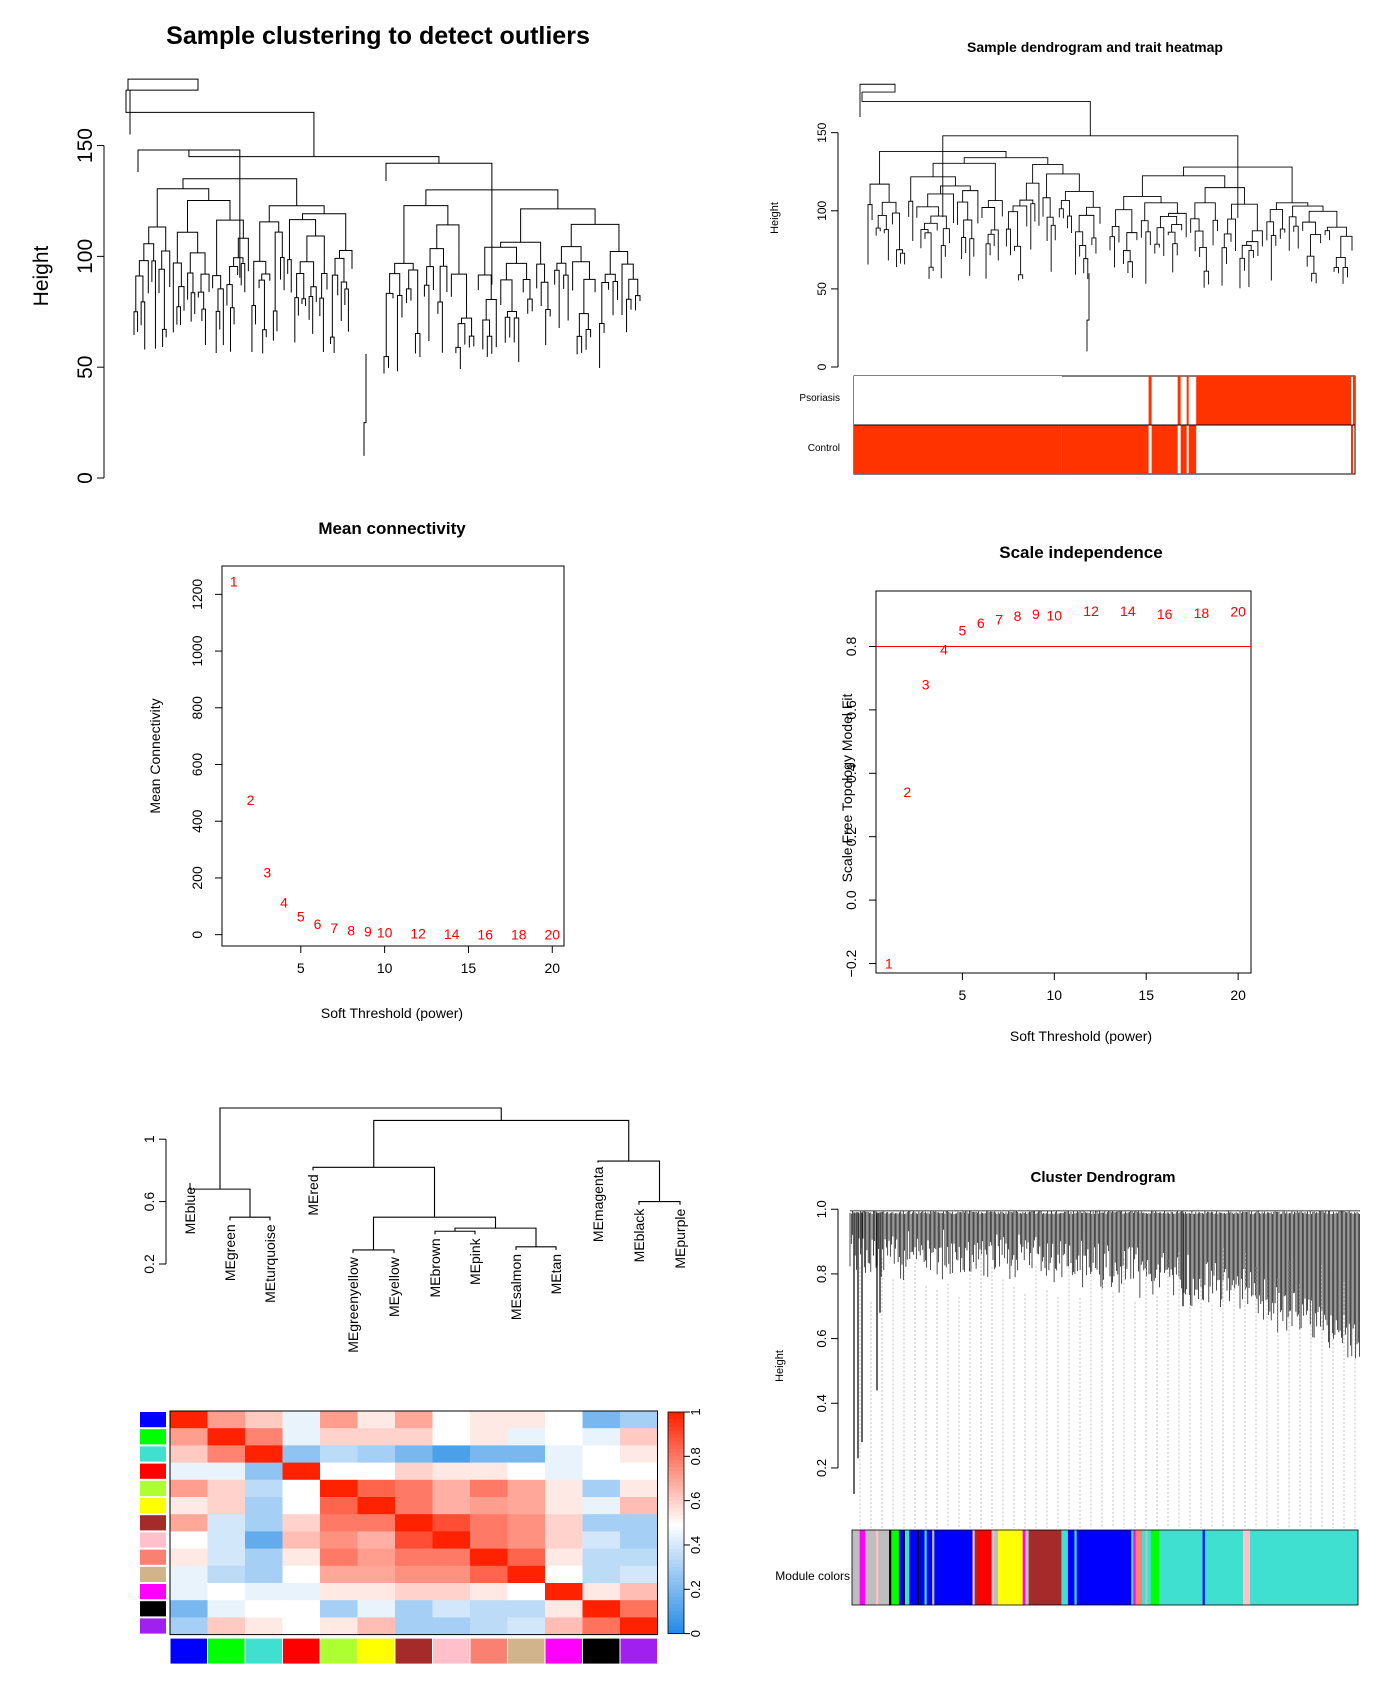  Describe the element at coordinates (907, 792) in the screenshot. I see `panel-d-point-label: 2` at that location.